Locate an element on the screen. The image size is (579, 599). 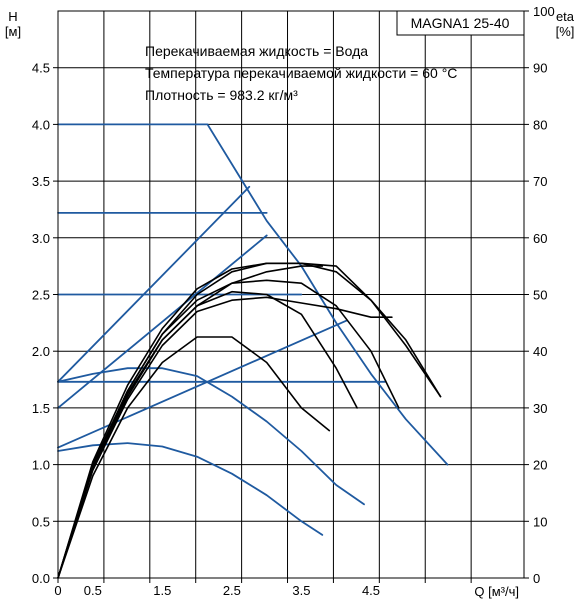
right-tick-label: 0 is located at coordinates (536, 578).